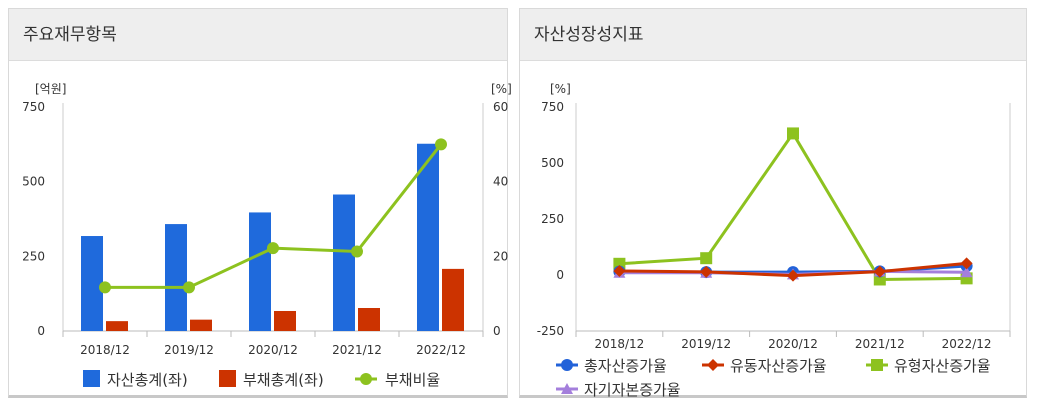 The width and height of the screenshot is (1040, 410). I want to click on panel-title: 자산성장성지표, so click(773, 35).